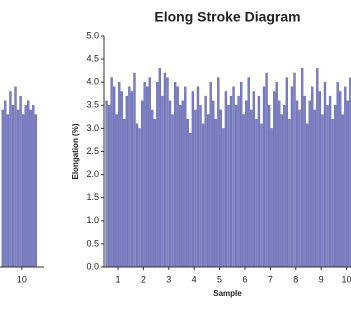 The width and height of the screenshot is (351, 326). Describe the element at coordinates (270, 279) in the screenshot. I see `x-tick-label: 7` at that location.